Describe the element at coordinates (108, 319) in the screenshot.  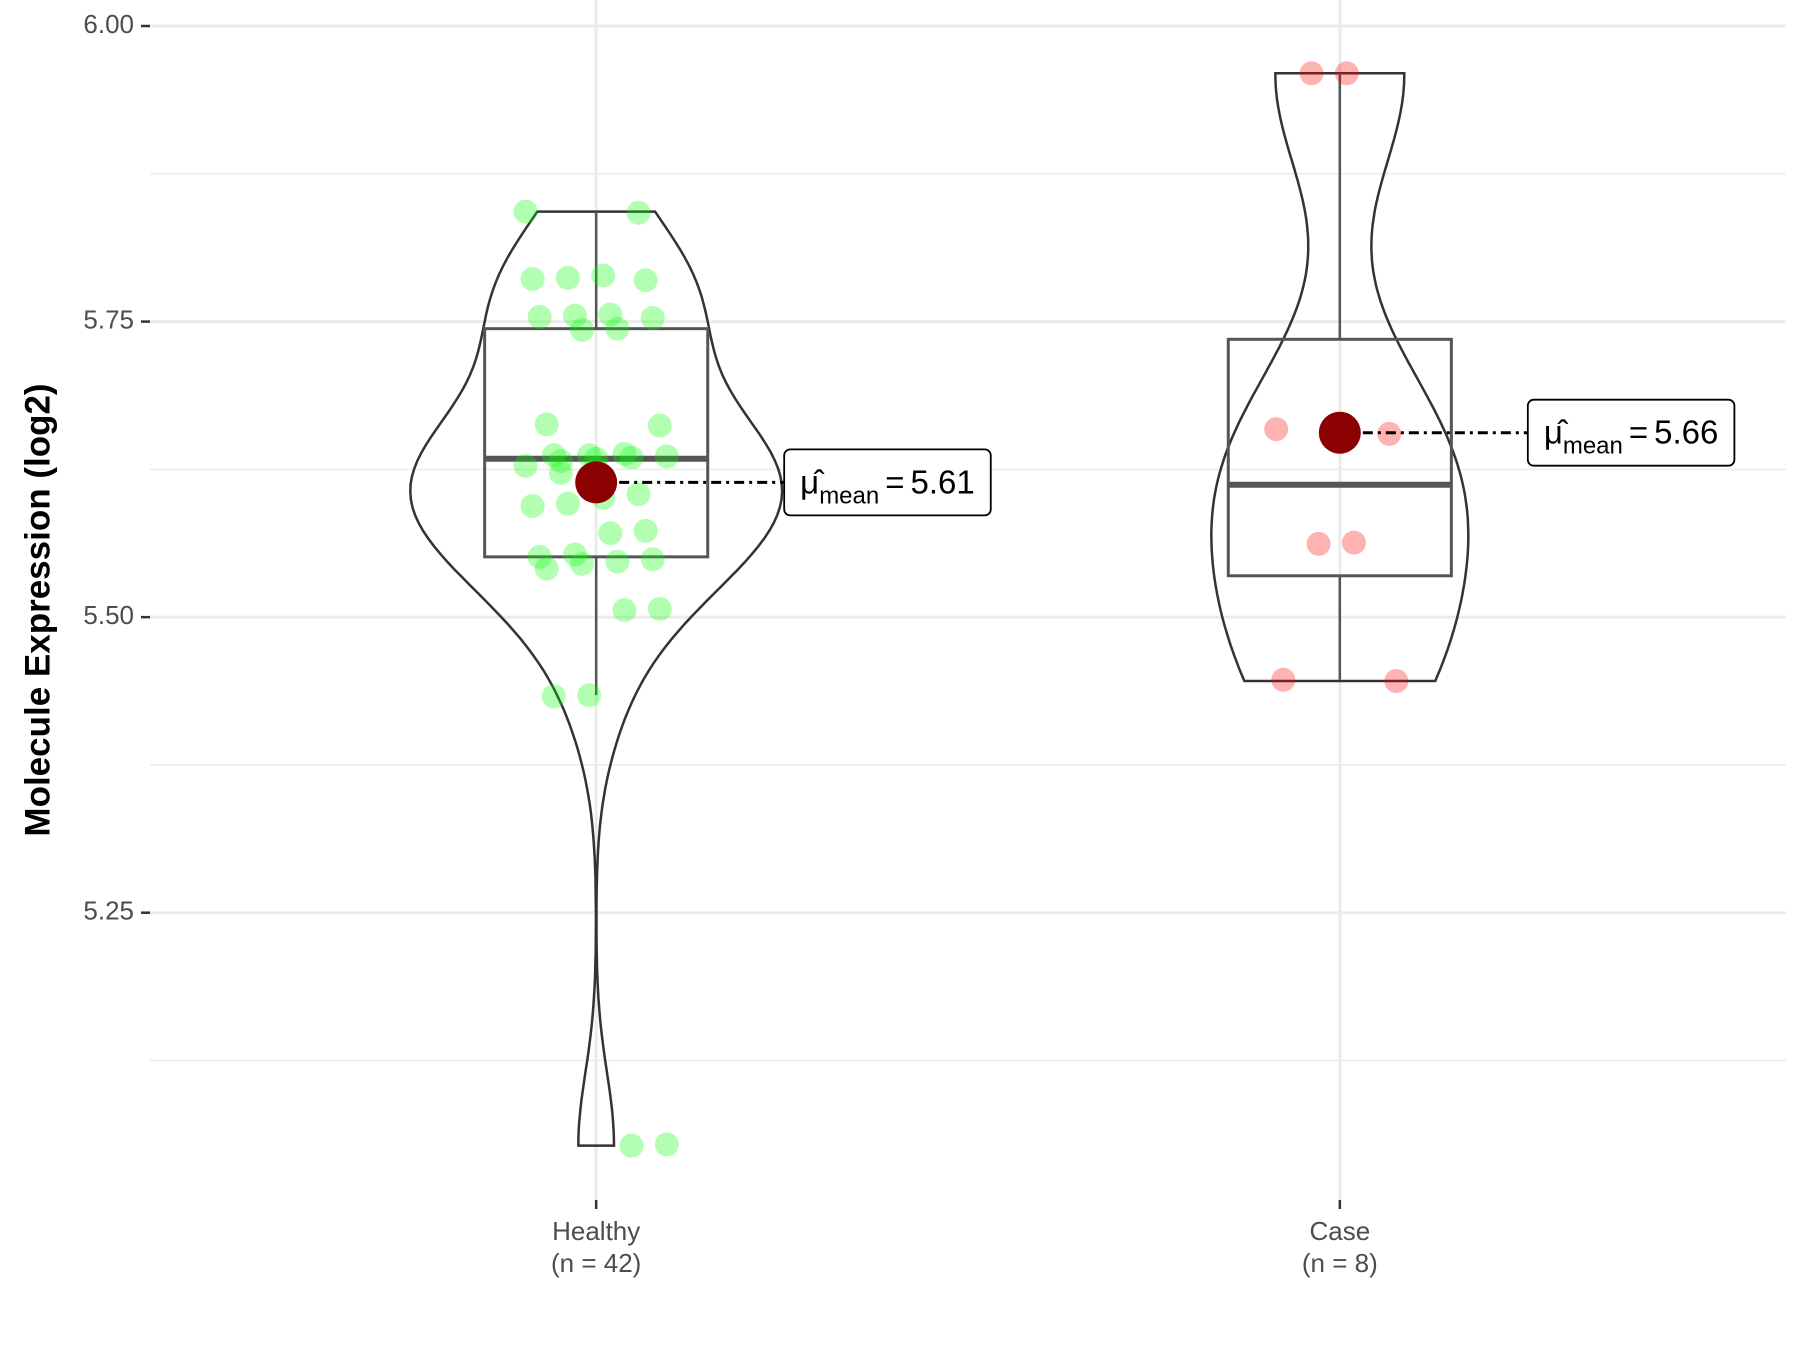
I see `y-tick-label: 5.75` at that location.